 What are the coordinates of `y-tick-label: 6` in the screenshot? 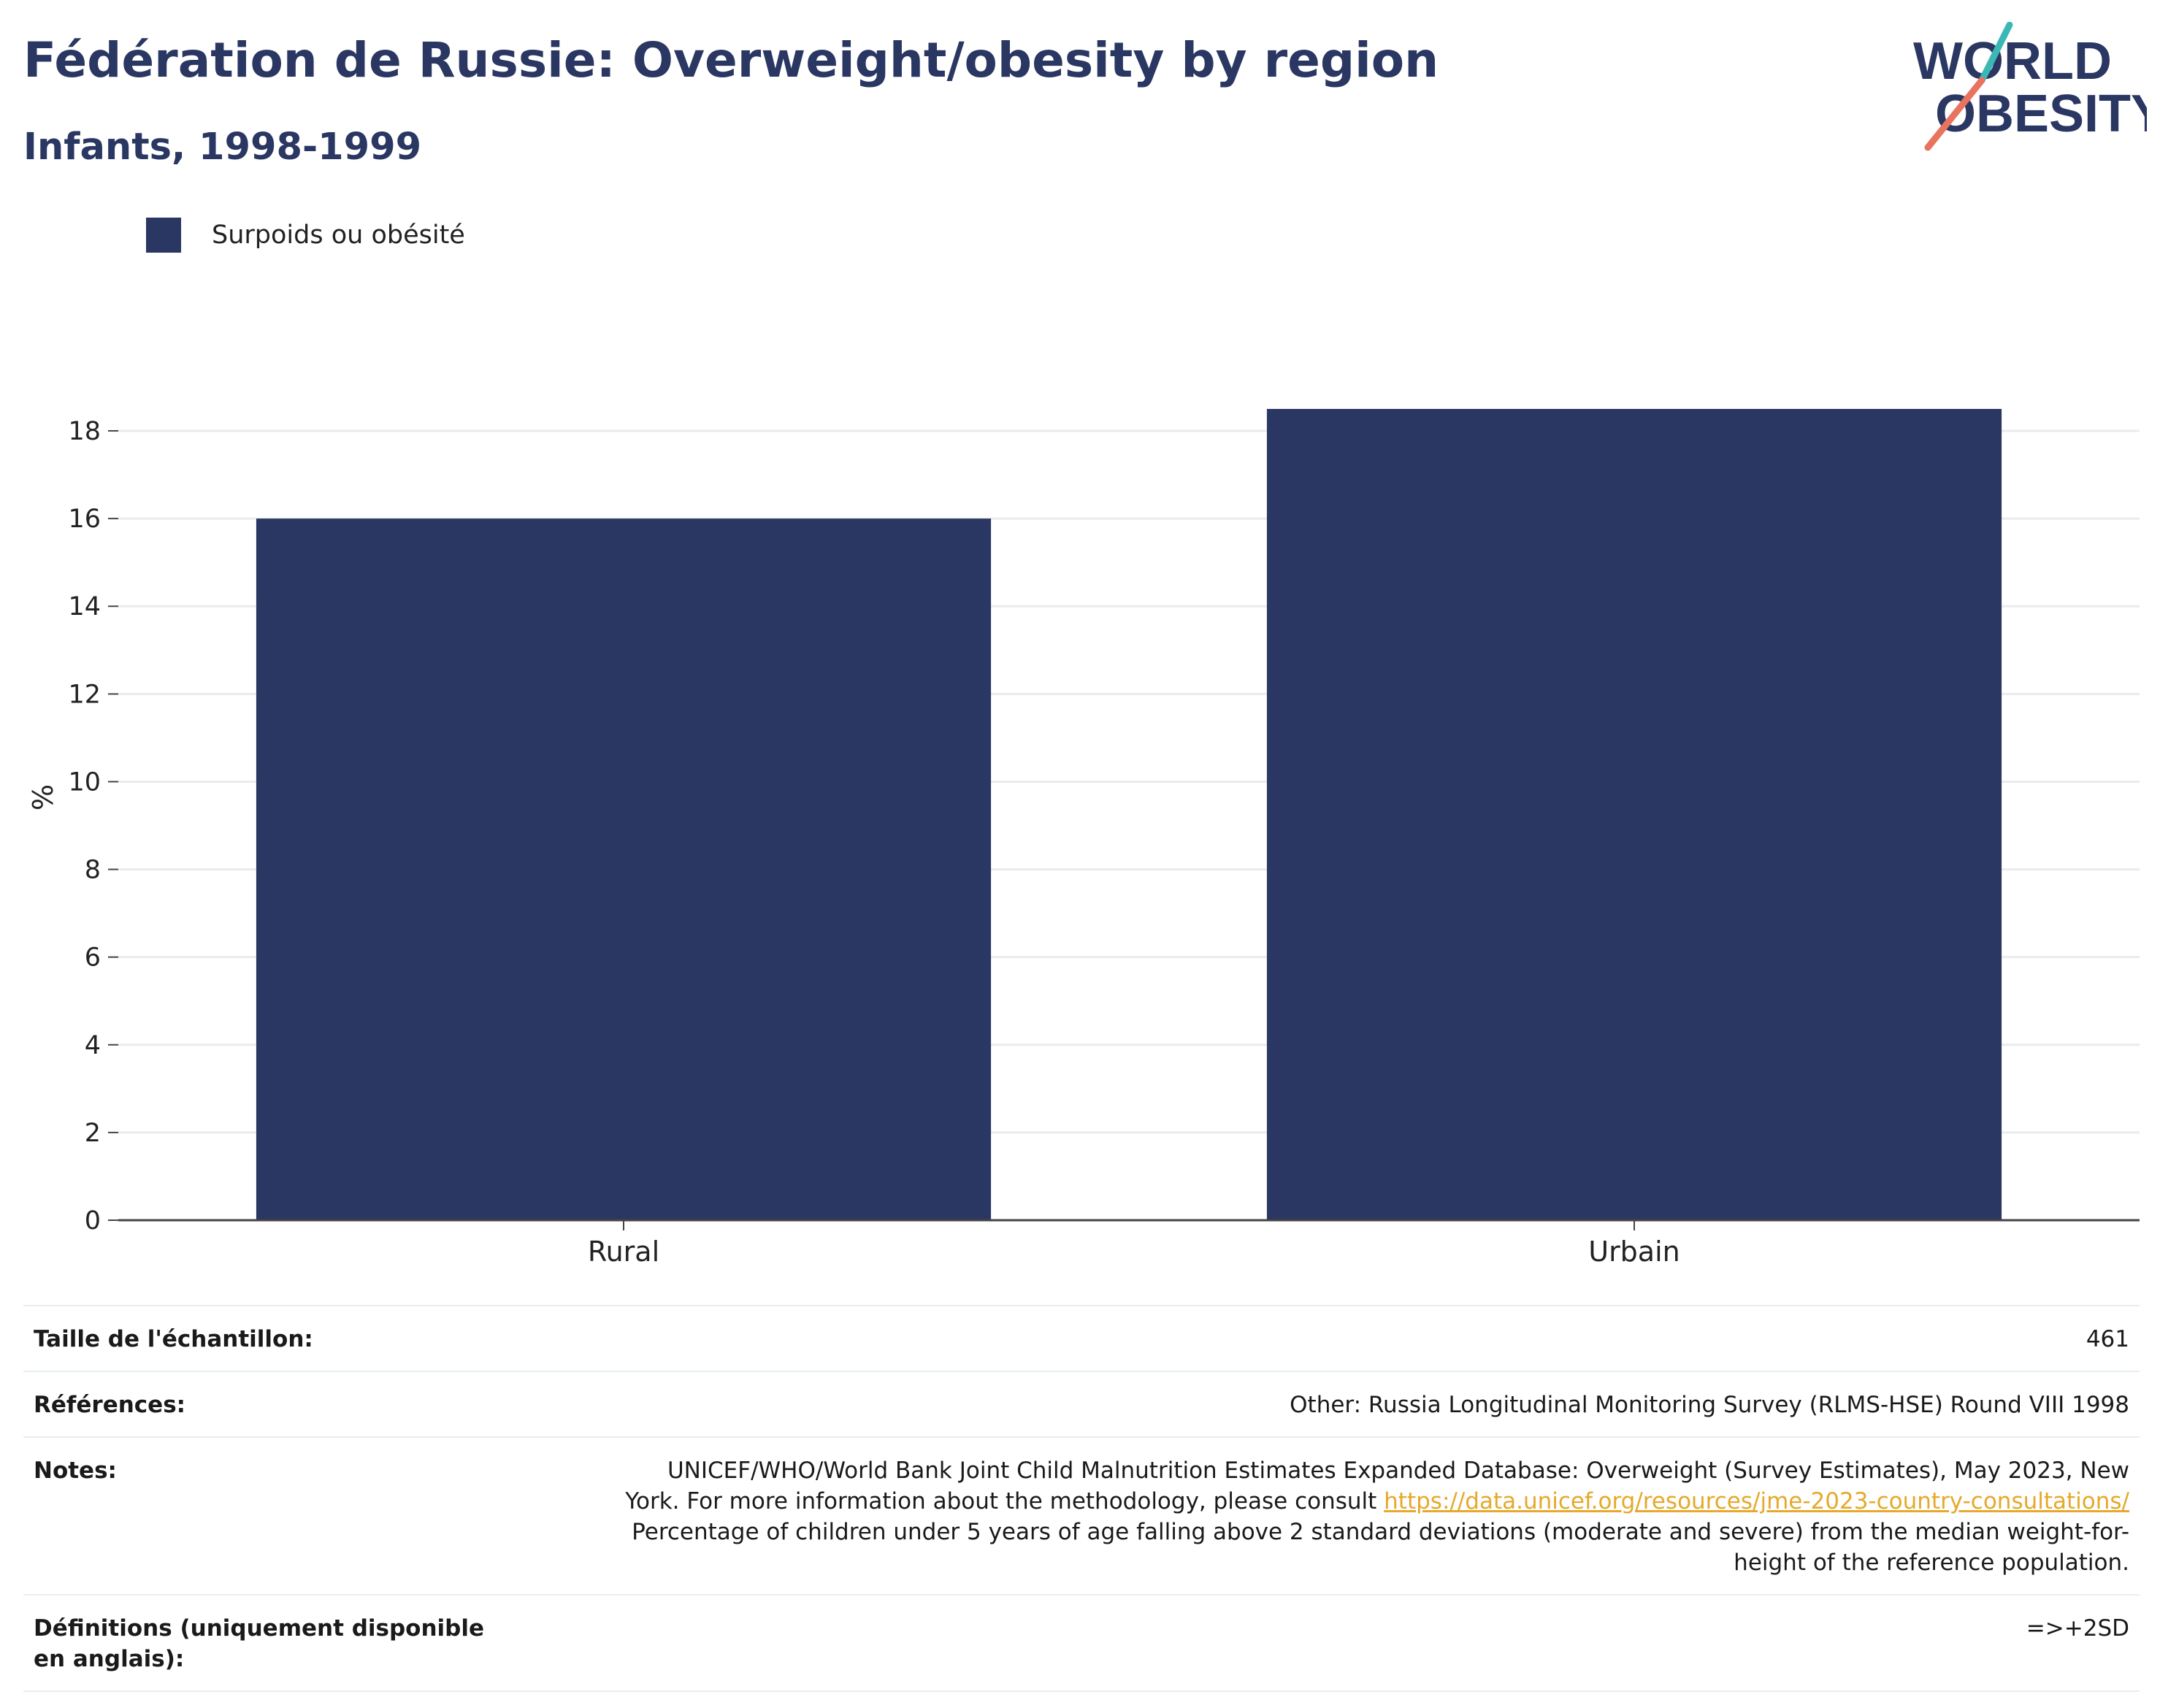 It's located at (93, 958).